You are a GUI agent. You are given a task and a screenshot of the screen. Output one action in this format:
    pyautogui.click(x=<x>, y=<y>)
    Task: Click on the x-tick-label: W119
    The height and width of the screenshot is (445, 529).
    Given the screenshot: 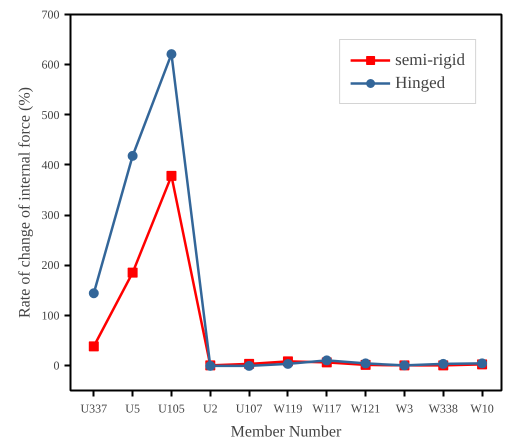 What is the action you would take?
    pyautogui.click(x=288, y=409)
    